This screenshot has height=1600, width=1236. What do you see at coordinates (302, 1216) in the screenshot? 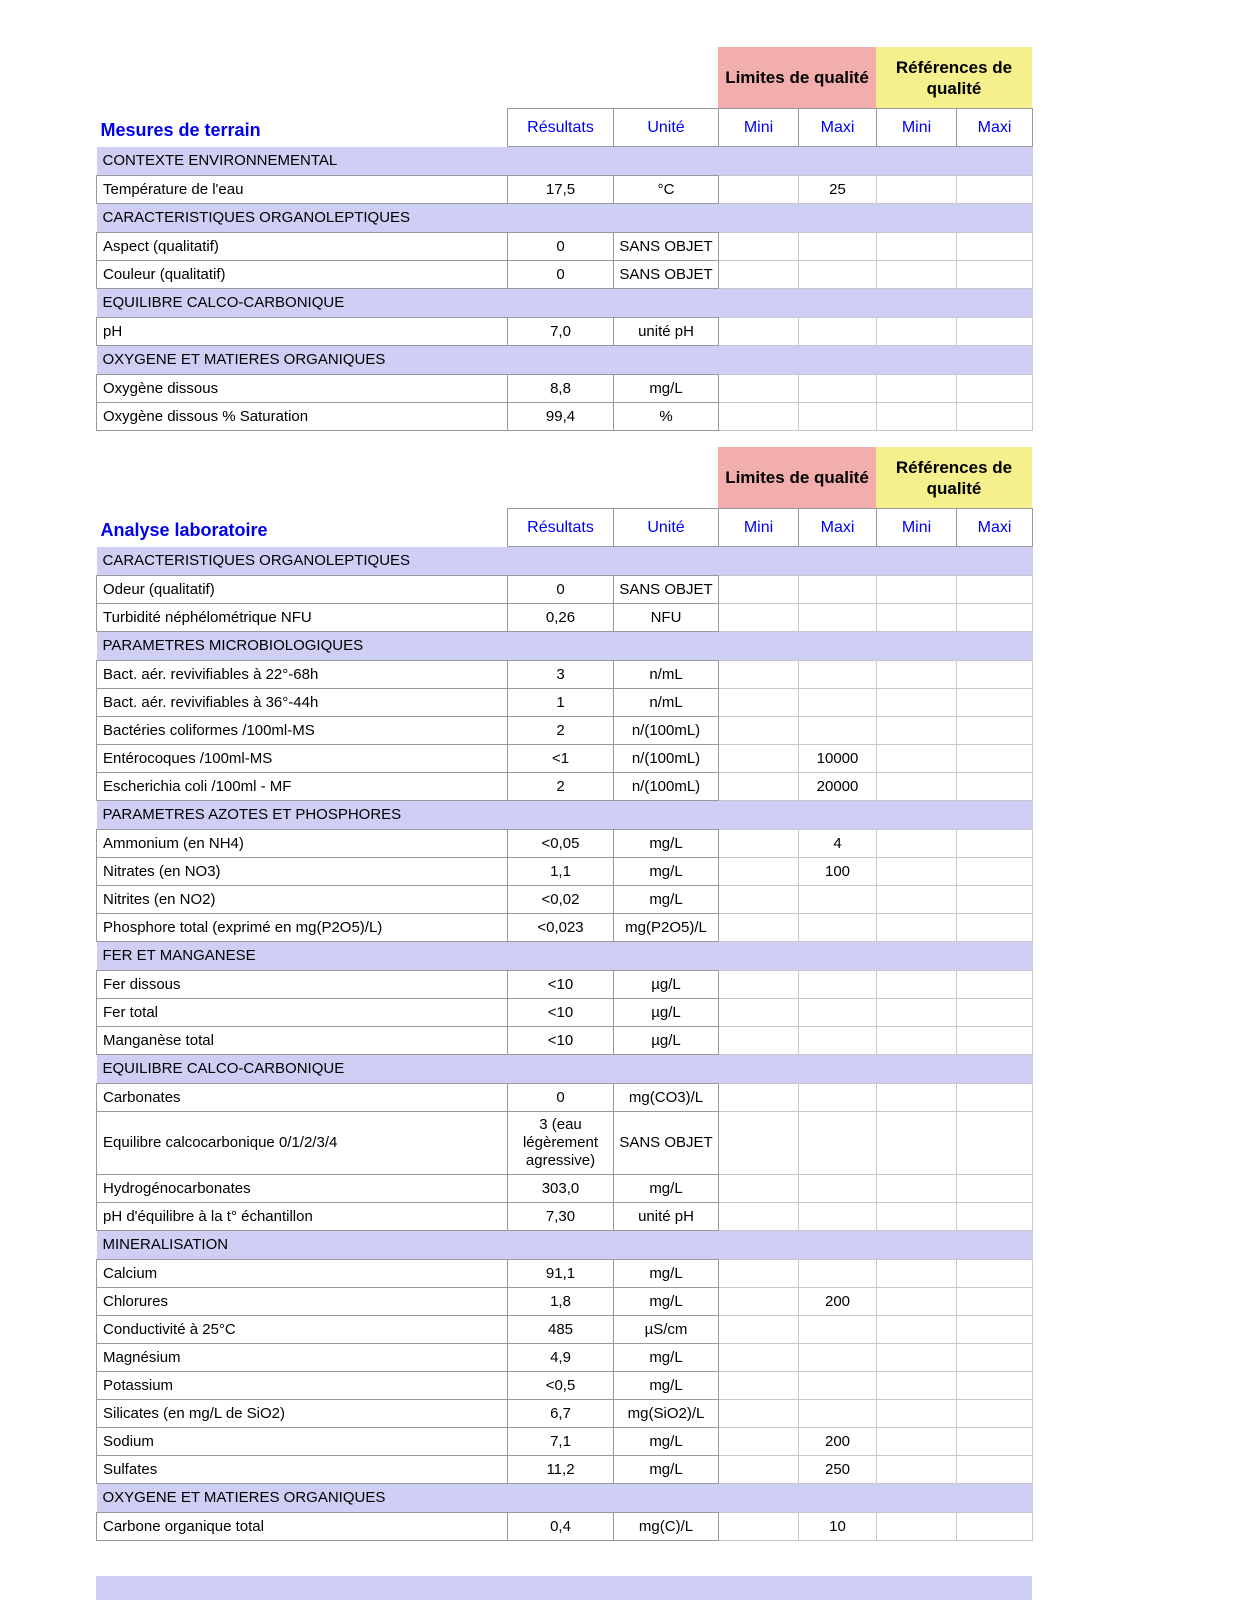
I see `parameter-label: pH d'équilibre à la t° échantillon` at bounding box center [302, 1216].